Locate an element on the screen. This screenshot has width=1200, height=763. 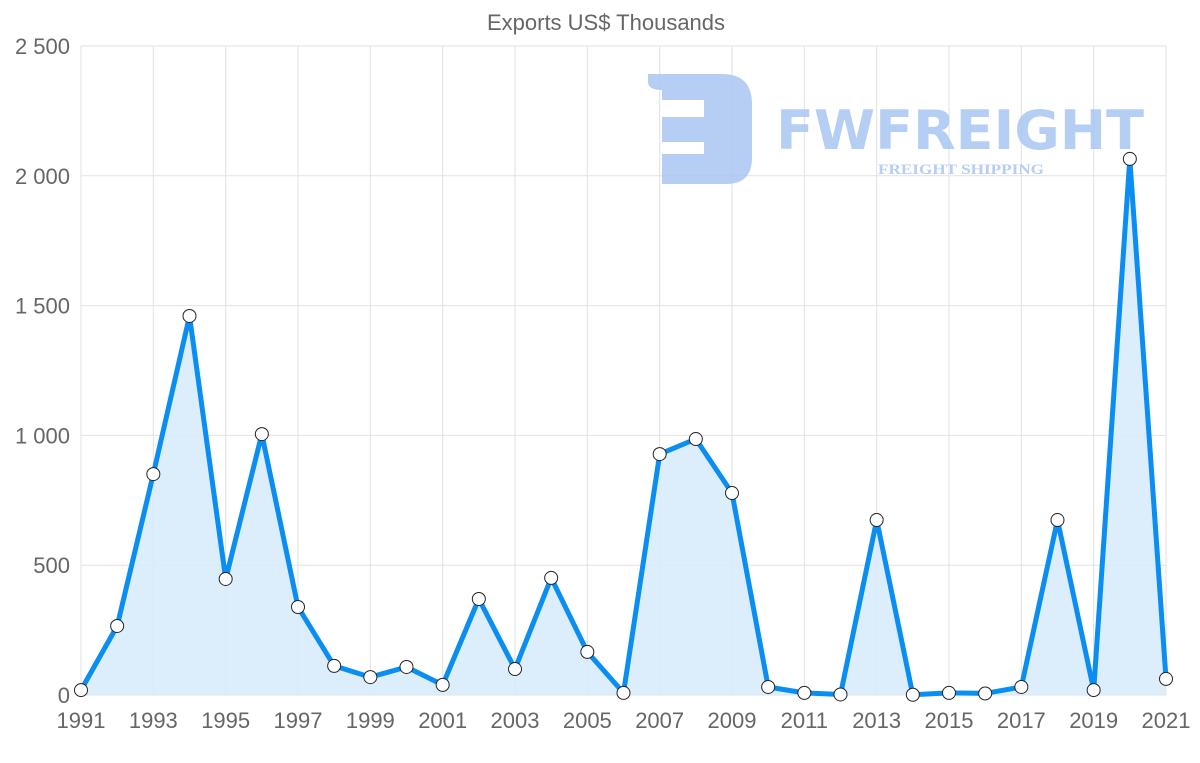
fwfreight-watermark-logo: FWFREIGHT FREIGHT SHIPPING is located at coordinates (896, 129).